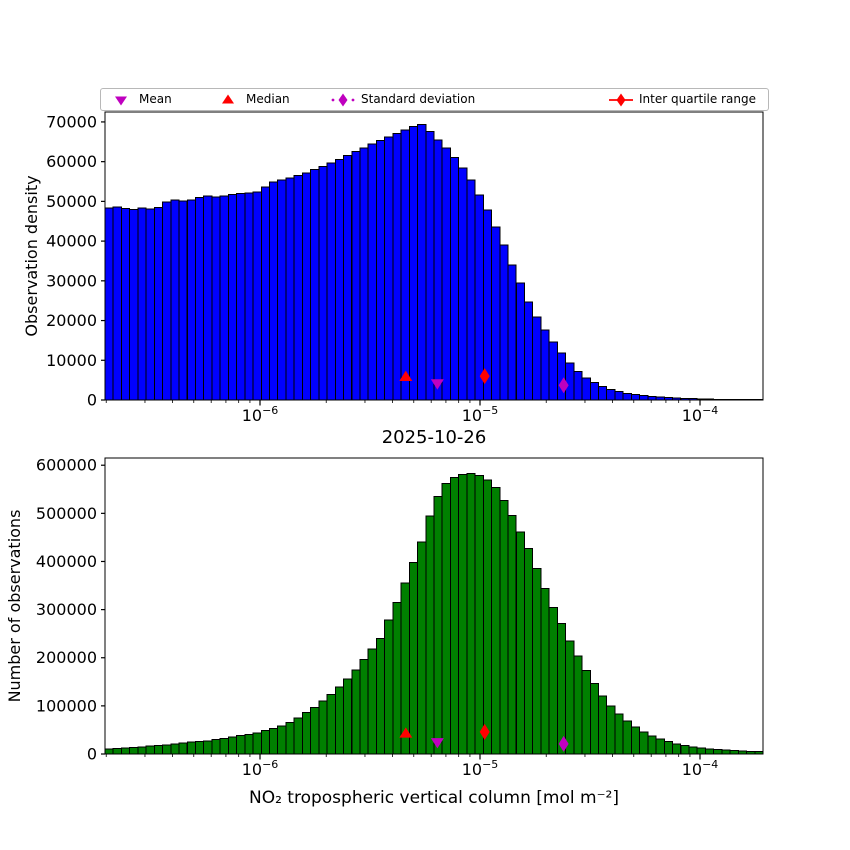 This screenshot has height=850, width=850. Describe the element at coordinates (406, 732) in the screenshot. I see `median-marker` at that location.